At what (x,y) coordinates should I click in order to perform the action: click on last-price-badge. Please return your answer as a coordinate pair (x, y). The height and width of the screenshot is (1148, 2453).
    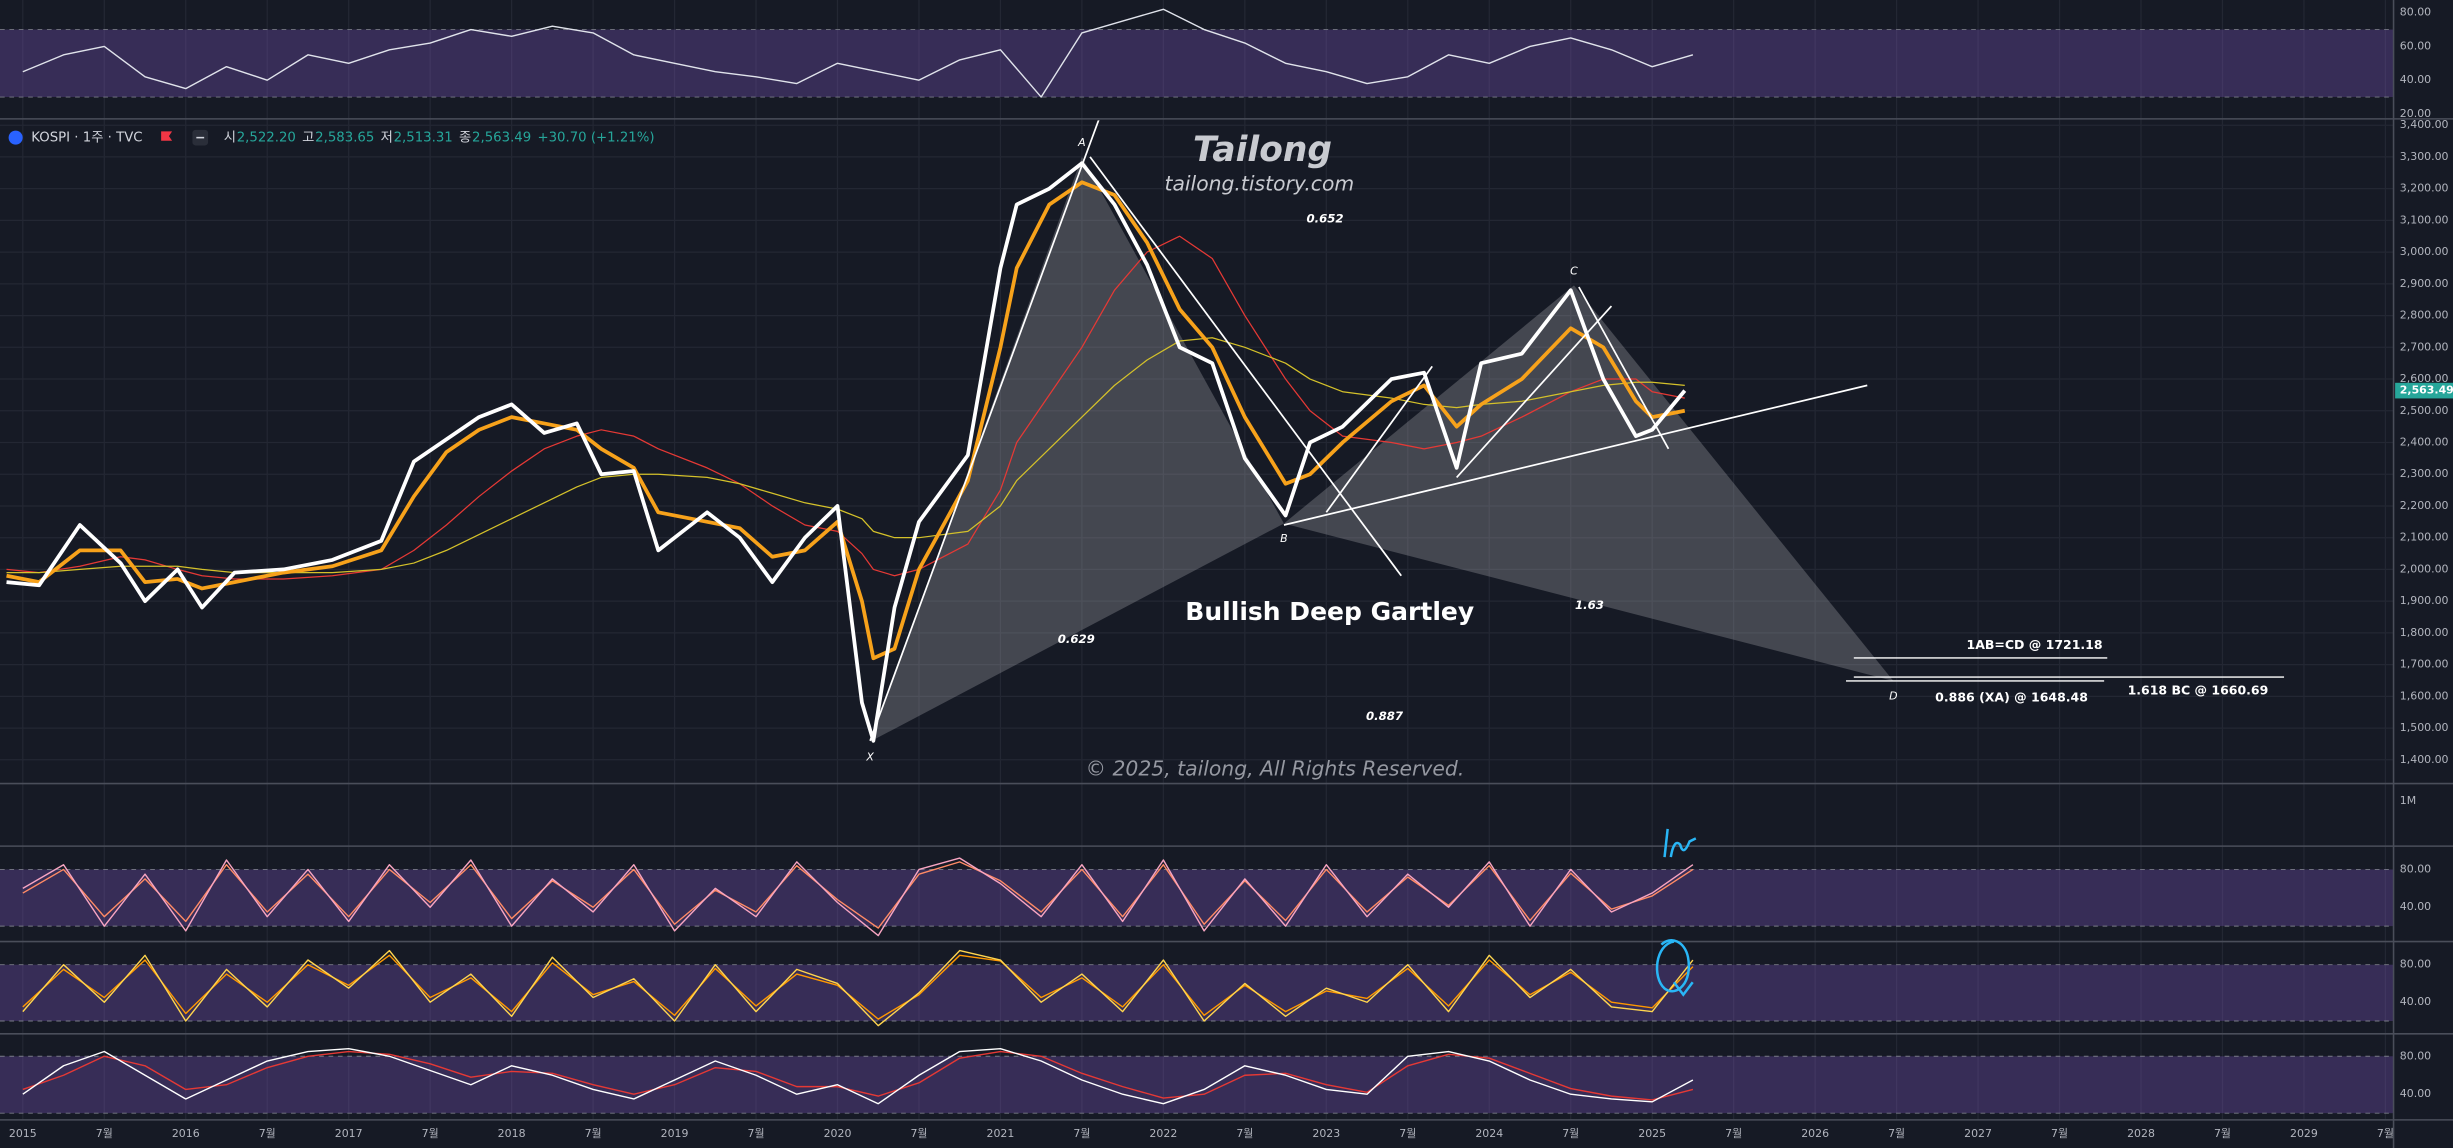
    Looking at the image, I should click on (2424, 390).